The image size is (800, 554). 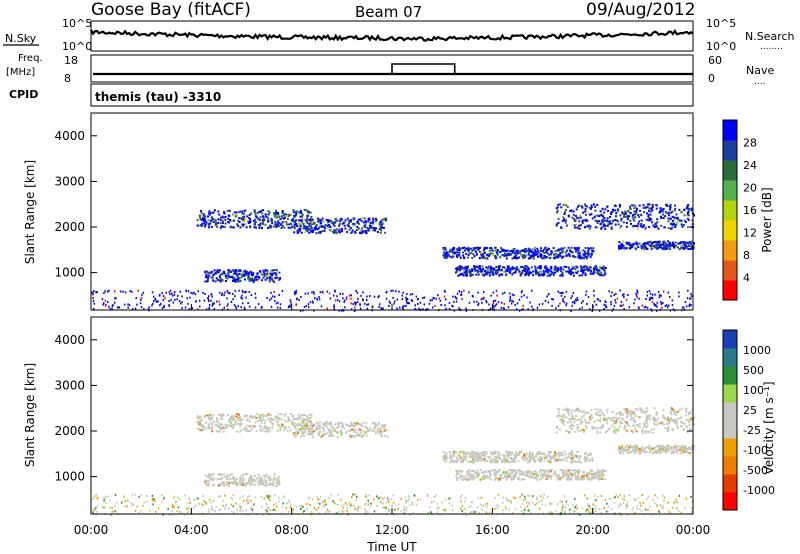 I want to click on colorbar-tick: 24, so click(x=750, y=165).